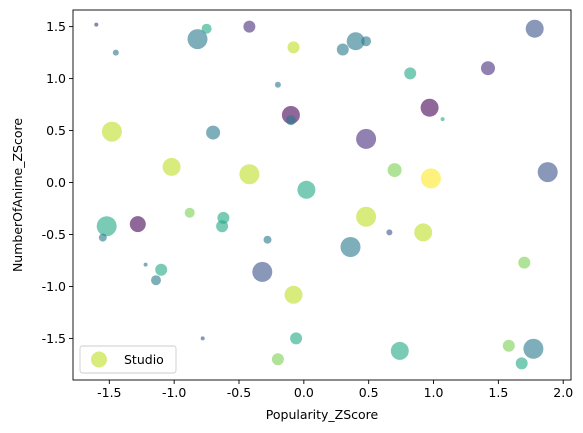  What do you see at coordinates (144, 359) in the screenshot?
I see `legend-entry-label: Studio` at bounding box center [144, 359].